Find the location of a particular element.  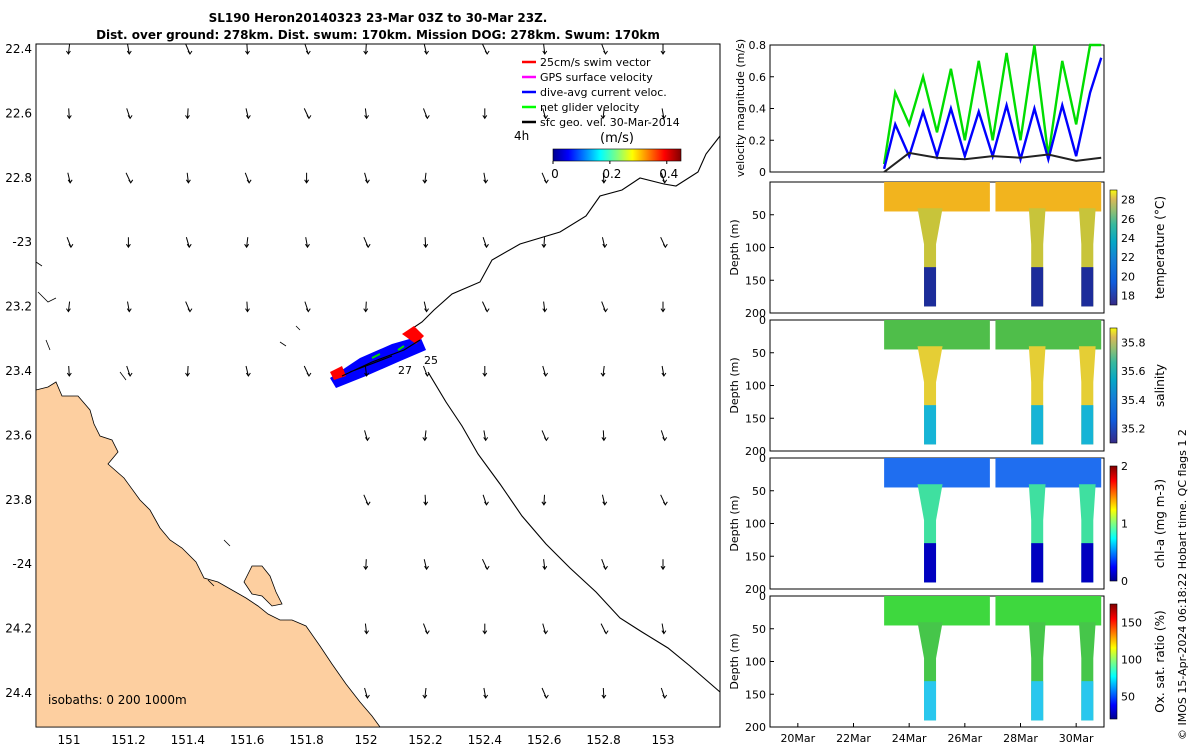

temperature-depth-tick-150: 150 is located at coordinates (755, 280).